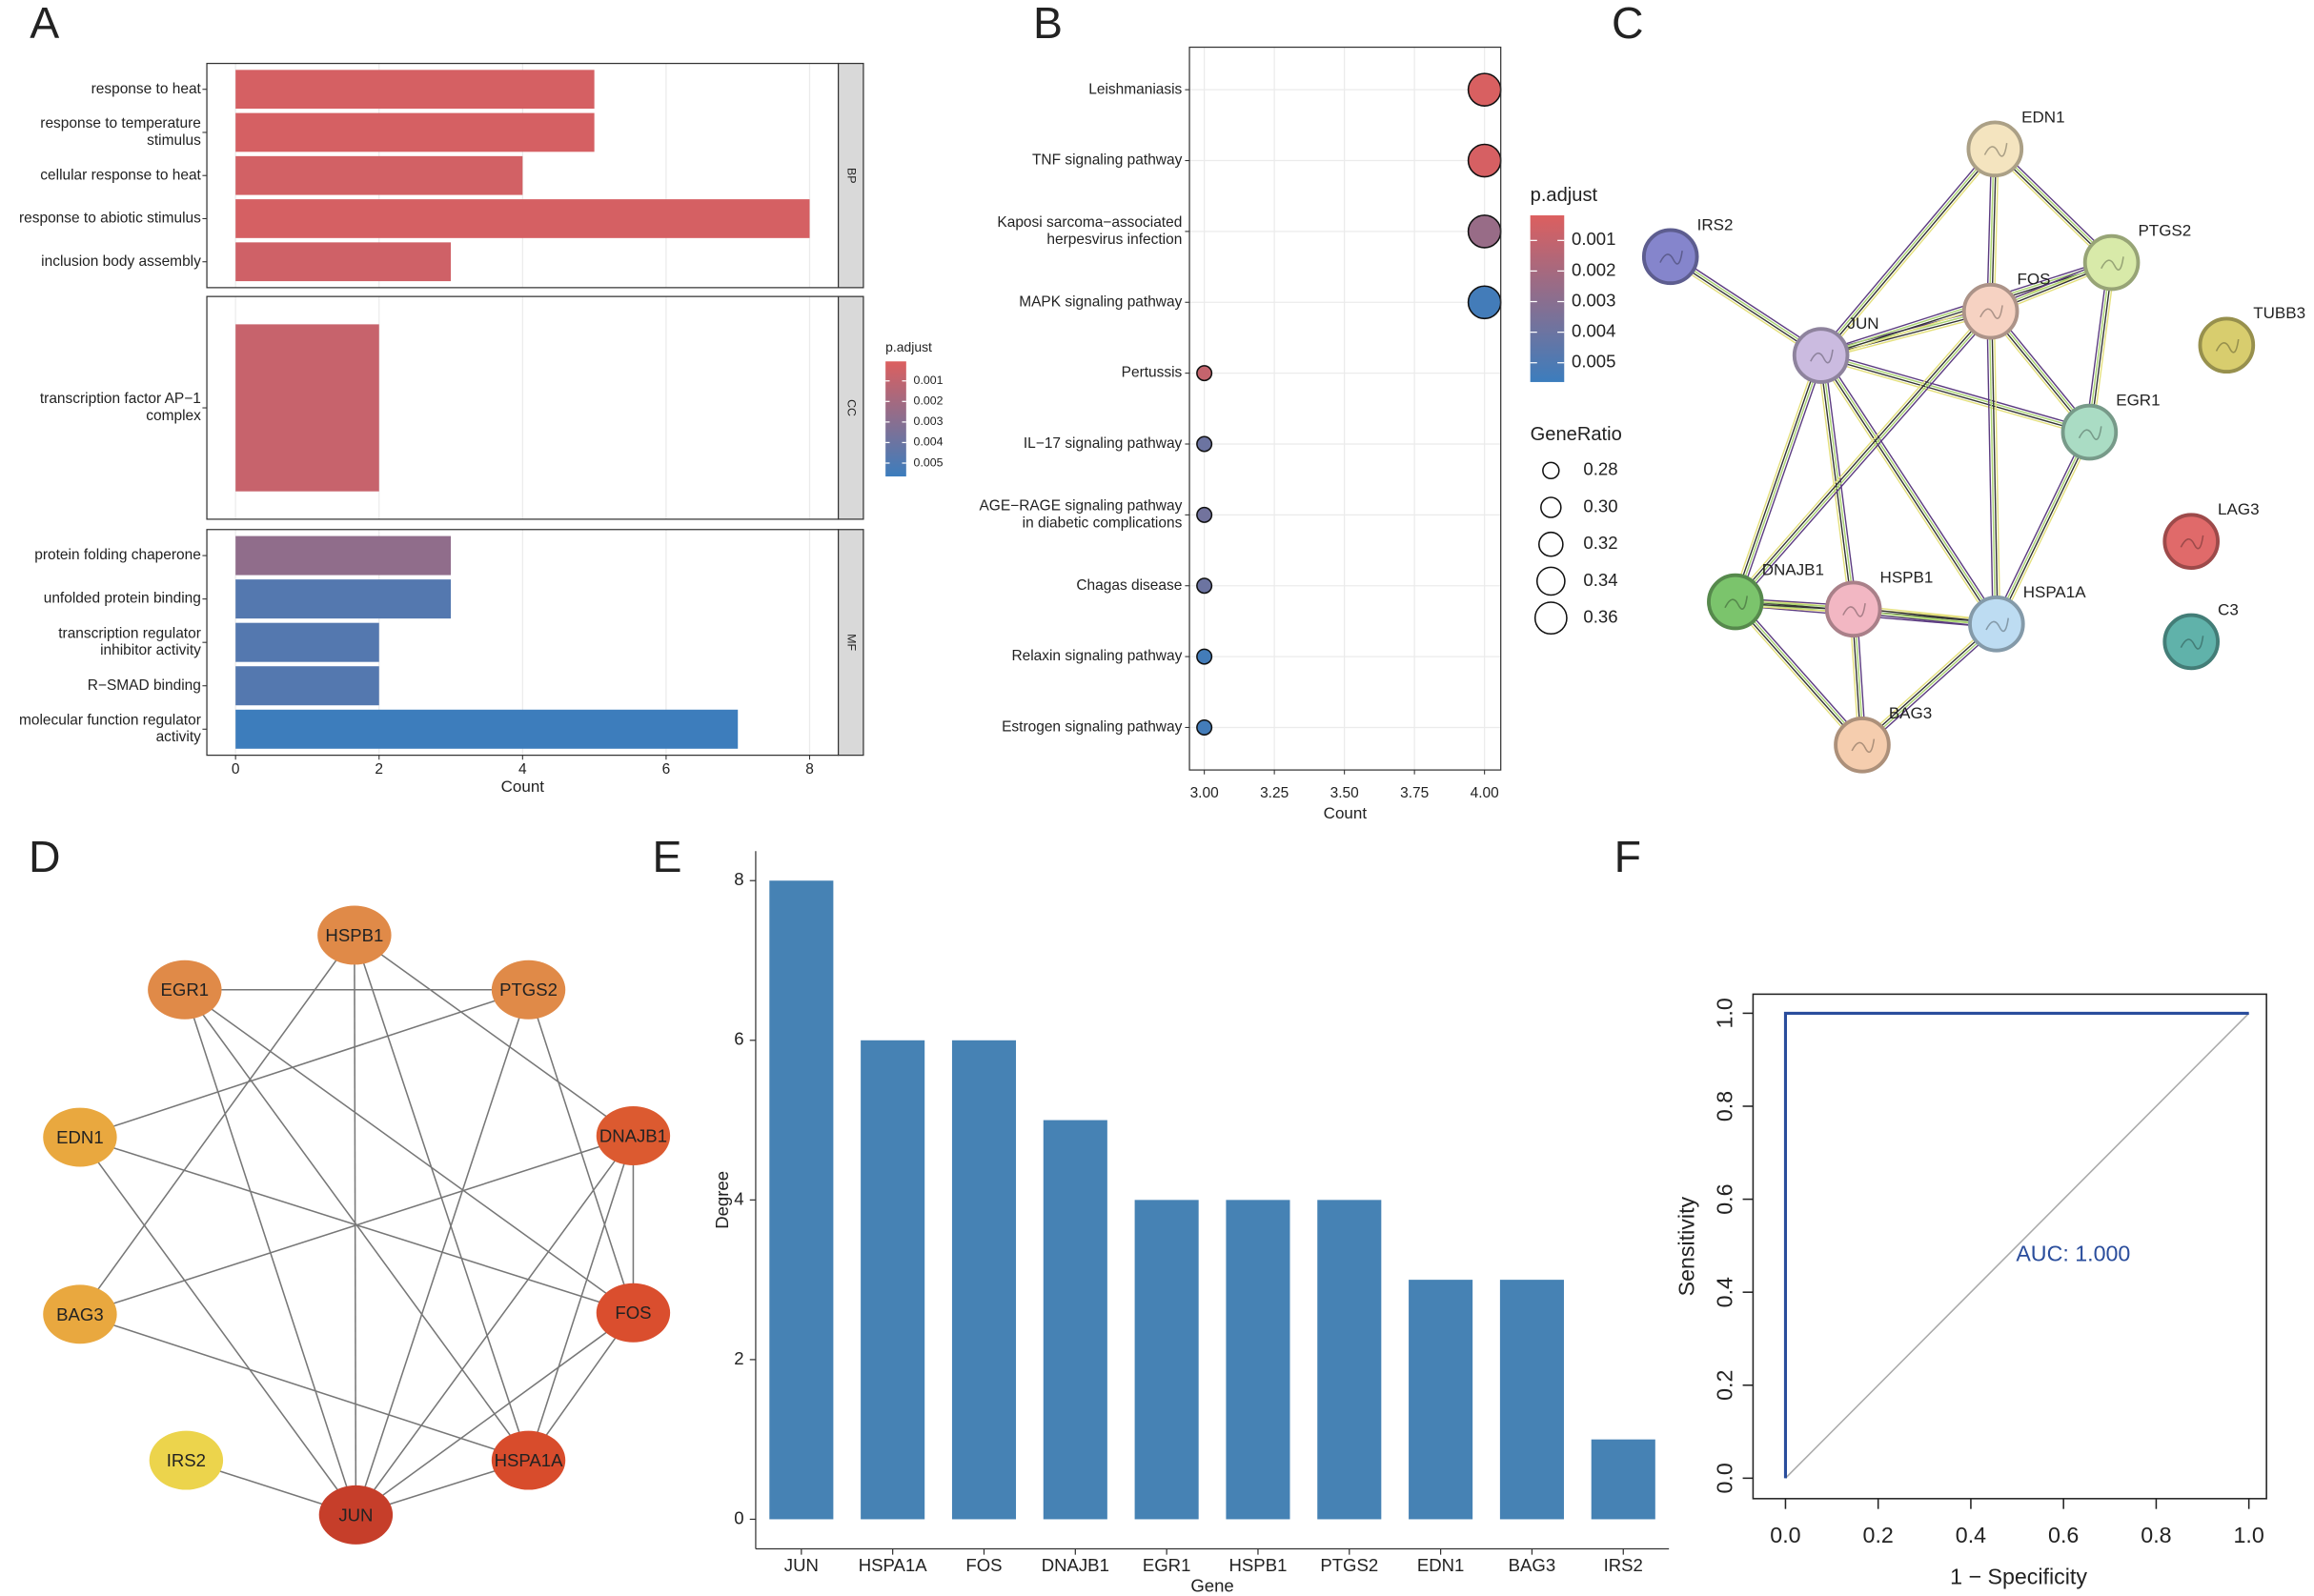 The image size is (2314, 1596). What do you see at coordinates (1725, 1013) in the screenshot?
I see `y-tick-label: 1.0` at bounding box center [1725, 1013].